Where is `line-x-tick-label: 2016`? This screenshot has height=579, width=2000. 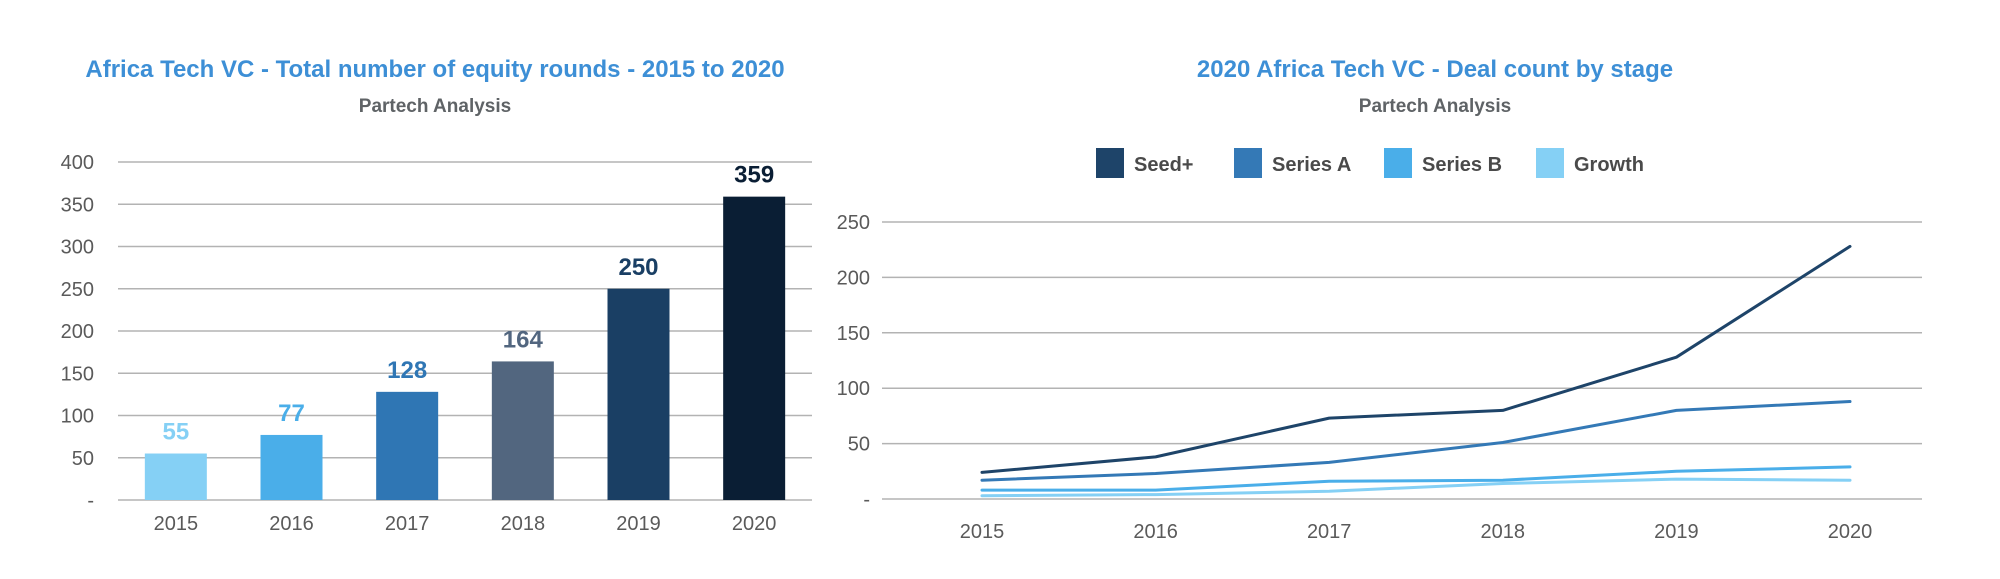
line-x-tick-label: 2016 is located at coordinates (1155, 532).